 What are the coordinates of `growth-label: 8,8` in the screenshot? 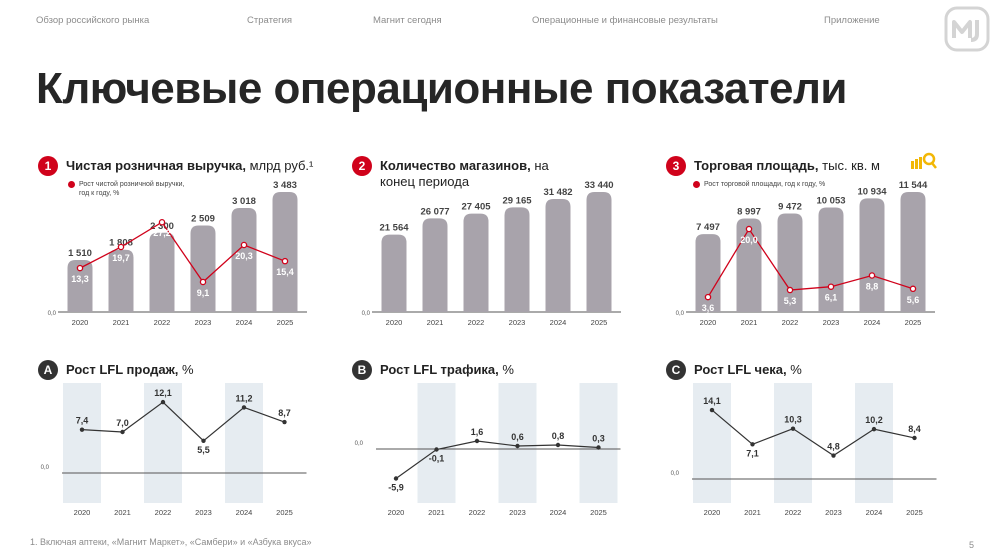 It's located at (872, 286).